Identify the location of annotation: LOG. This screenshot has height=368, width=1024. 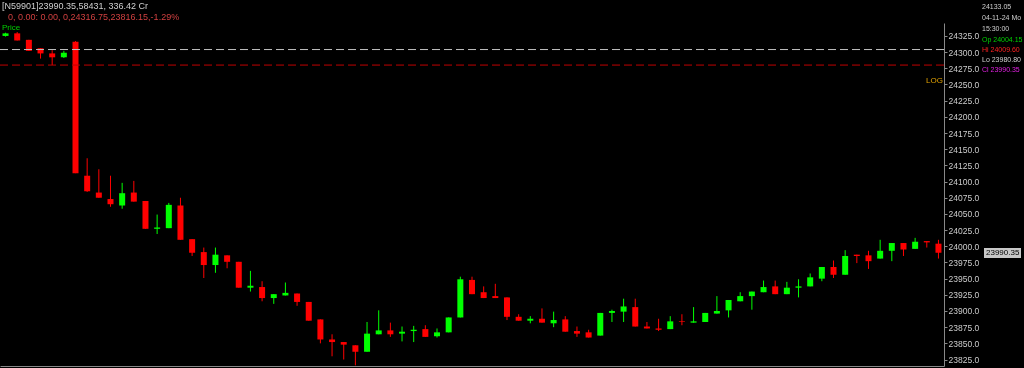
(934, 81).